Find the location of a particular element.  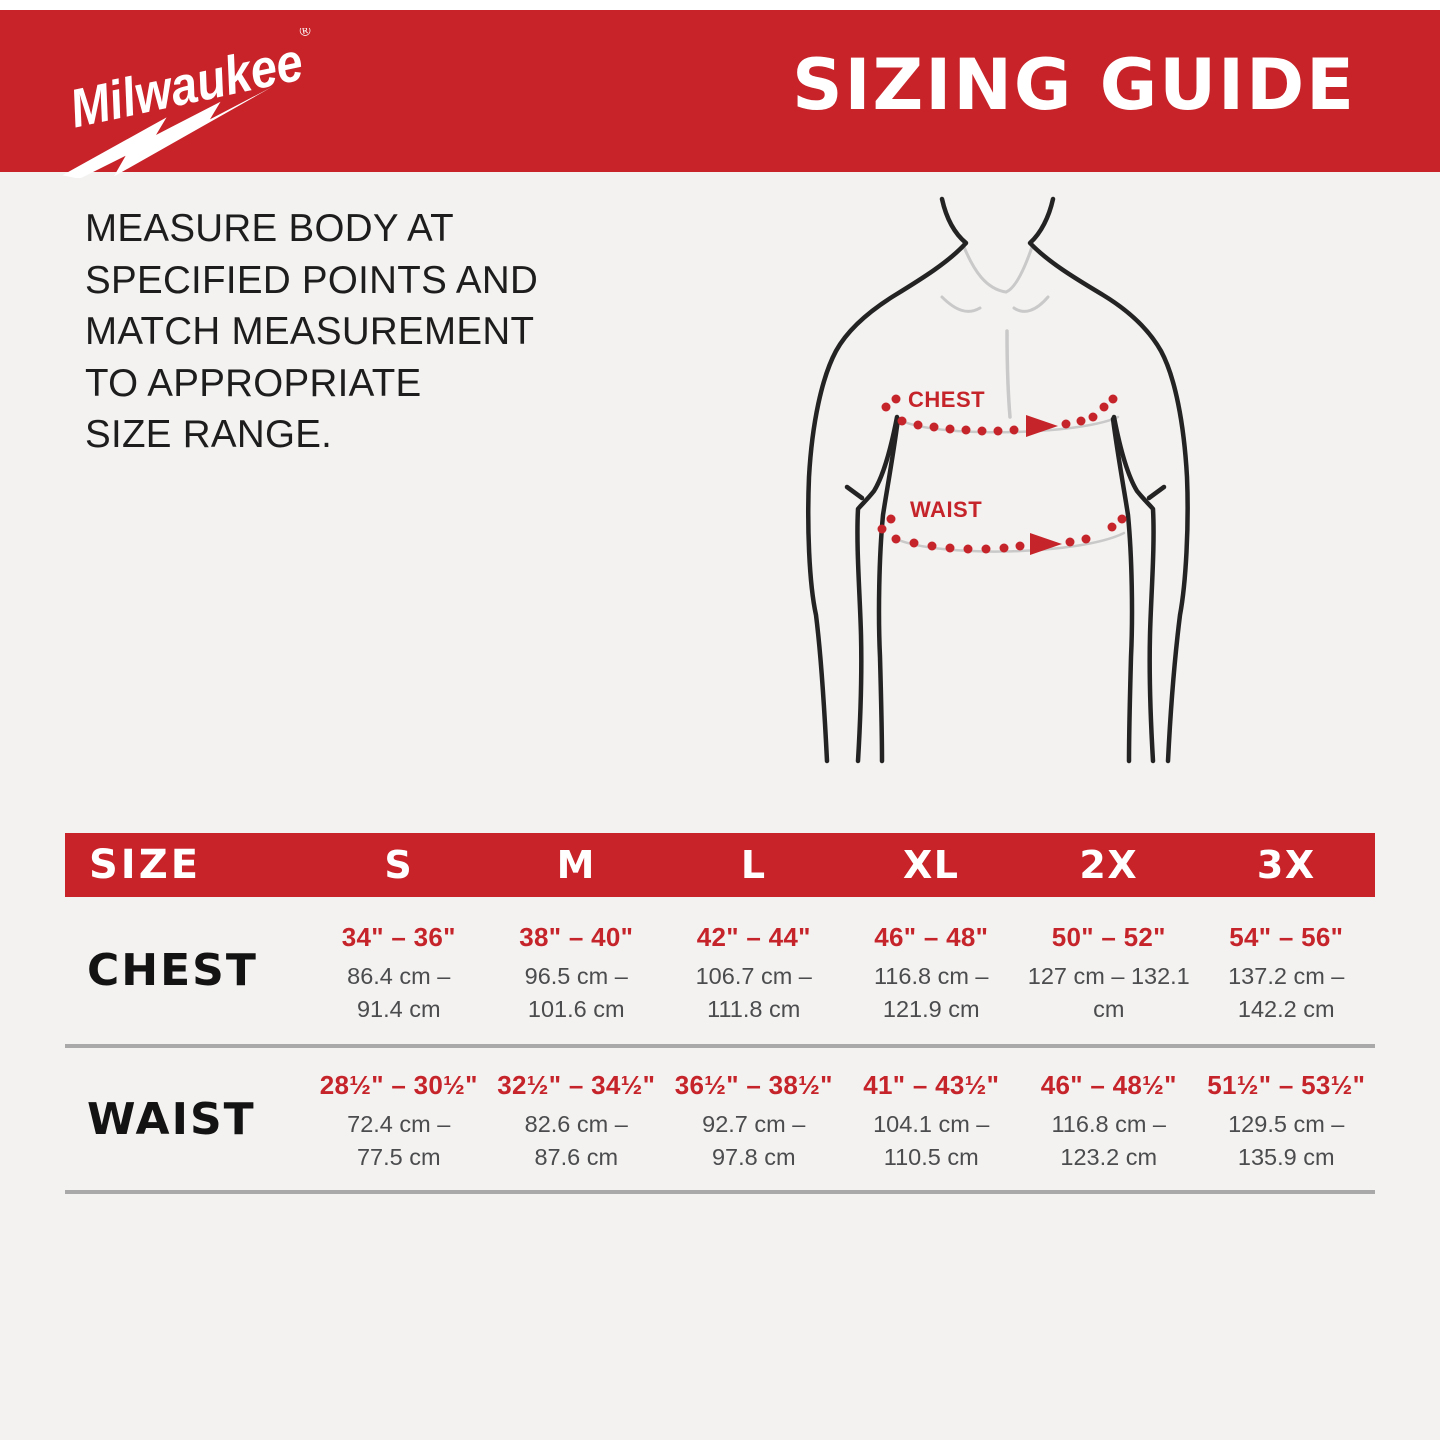

lightning-bolt-icon is located at coordinates (167, 132).